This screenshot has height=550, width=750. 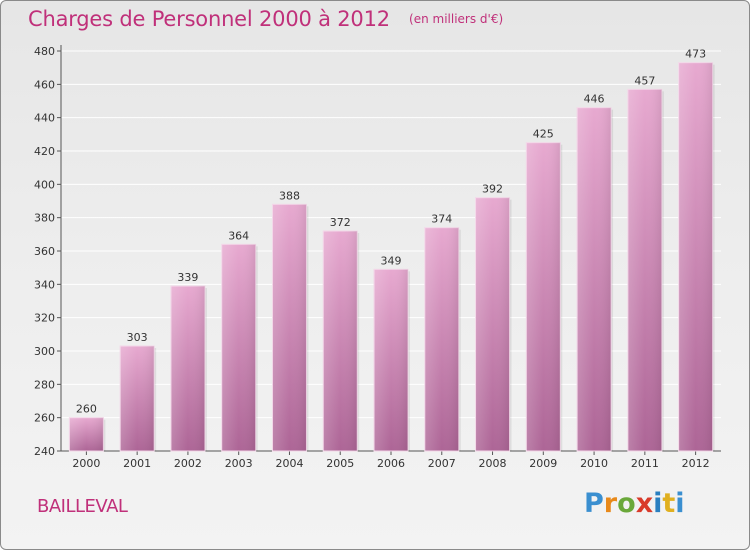 I want to click on chart-title: Charges de Personnel 2000 à 2012, so click(x=209, y=19).